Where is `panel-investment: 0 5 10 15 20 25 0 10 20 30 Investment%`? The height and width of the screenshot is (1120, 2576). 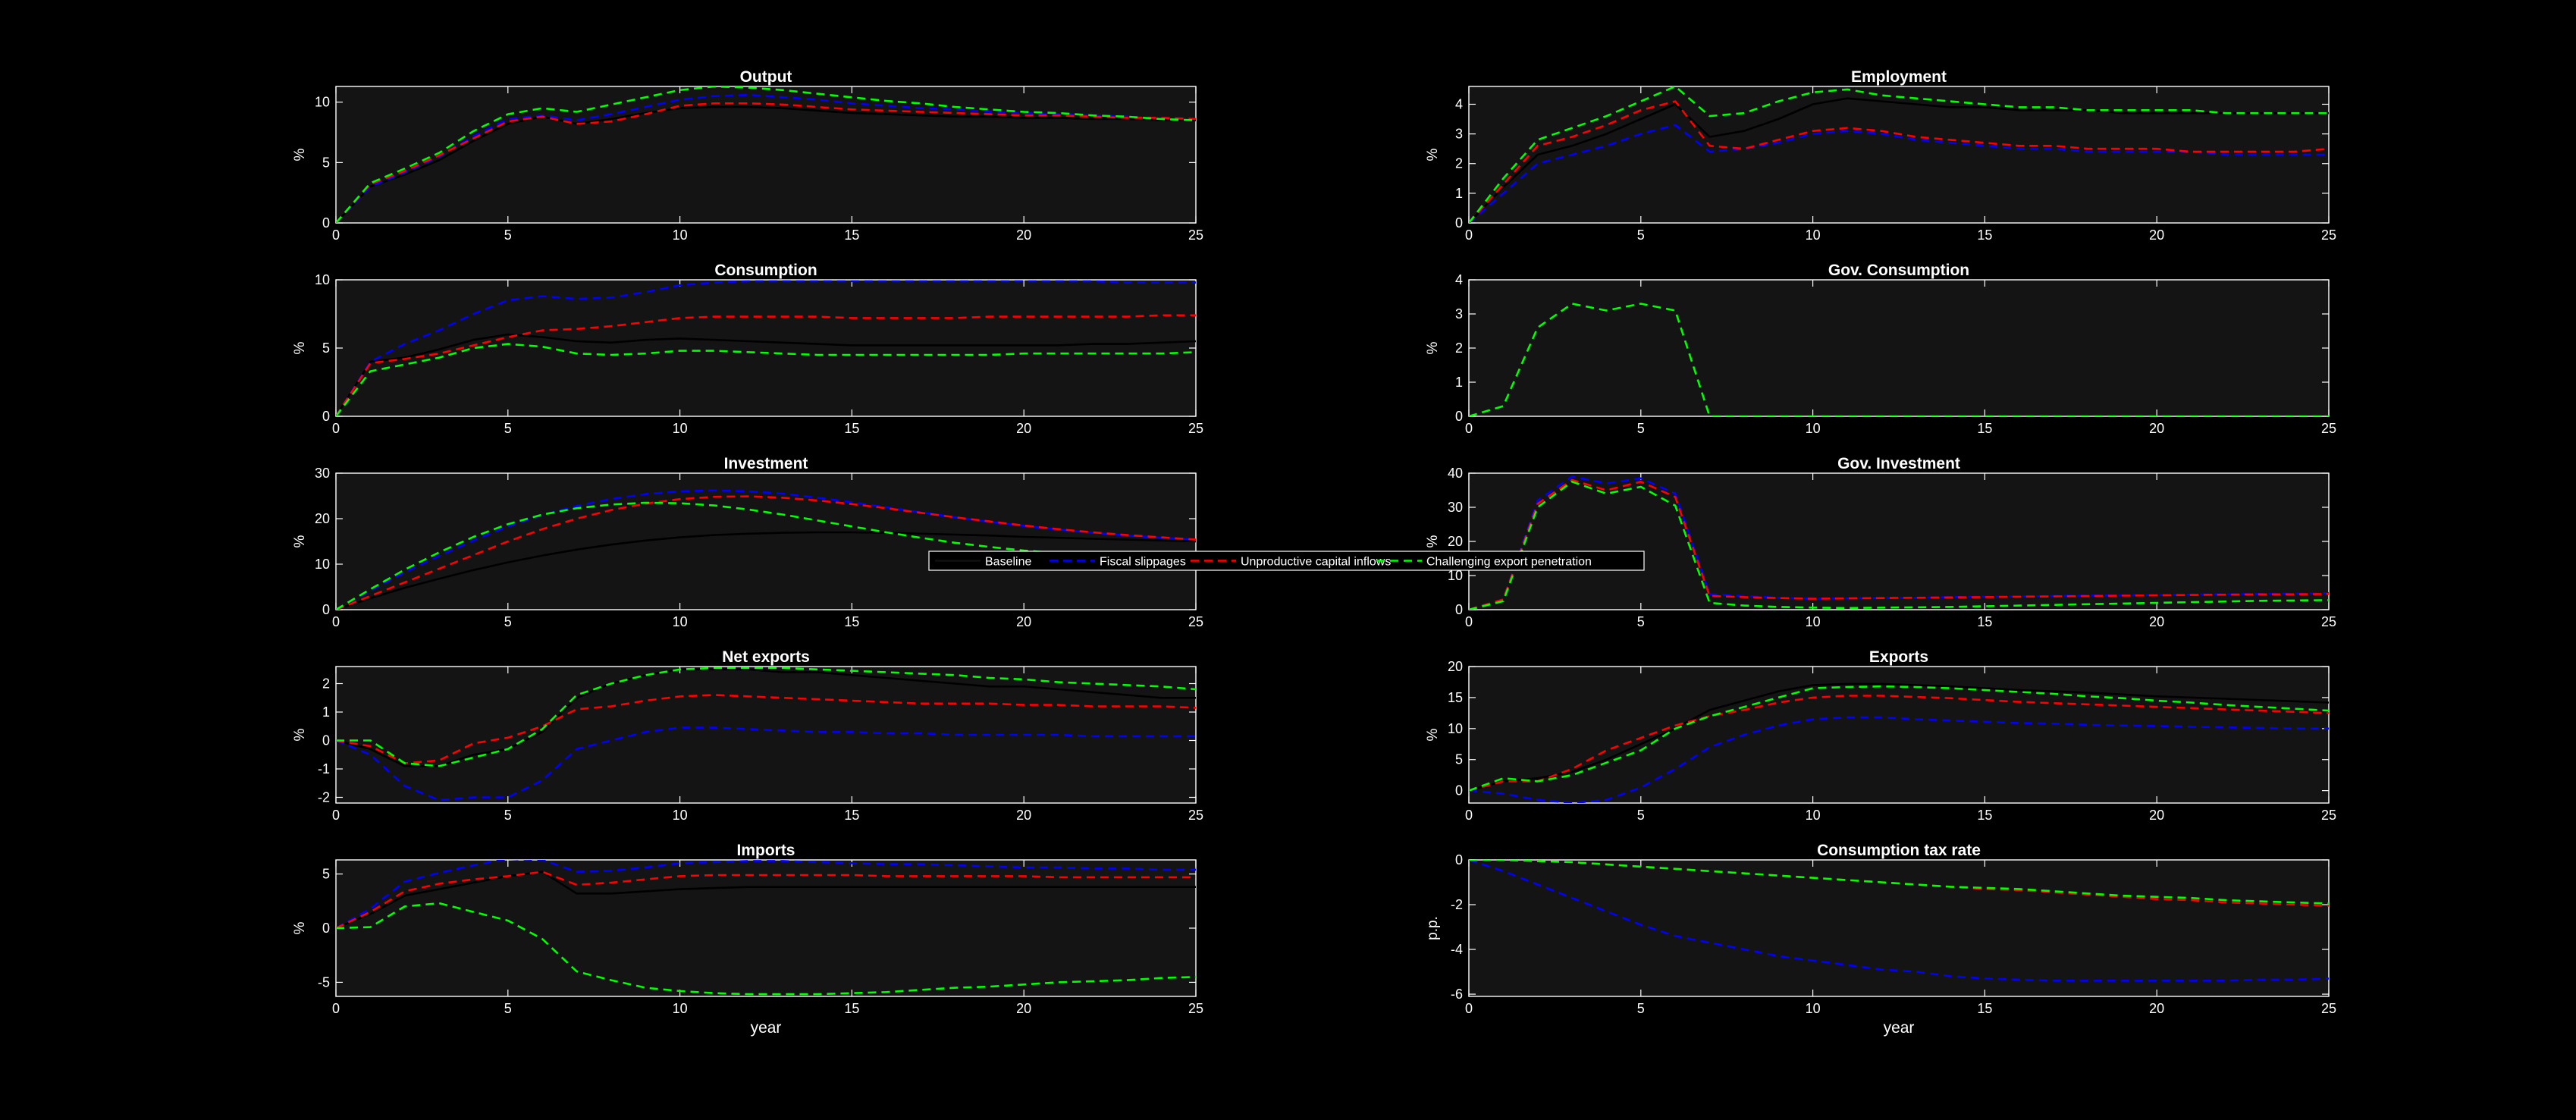 panel-investment: 0 5 10 15 20 25 0 10 20 30 Investment% is located at coordinates (747, 542).